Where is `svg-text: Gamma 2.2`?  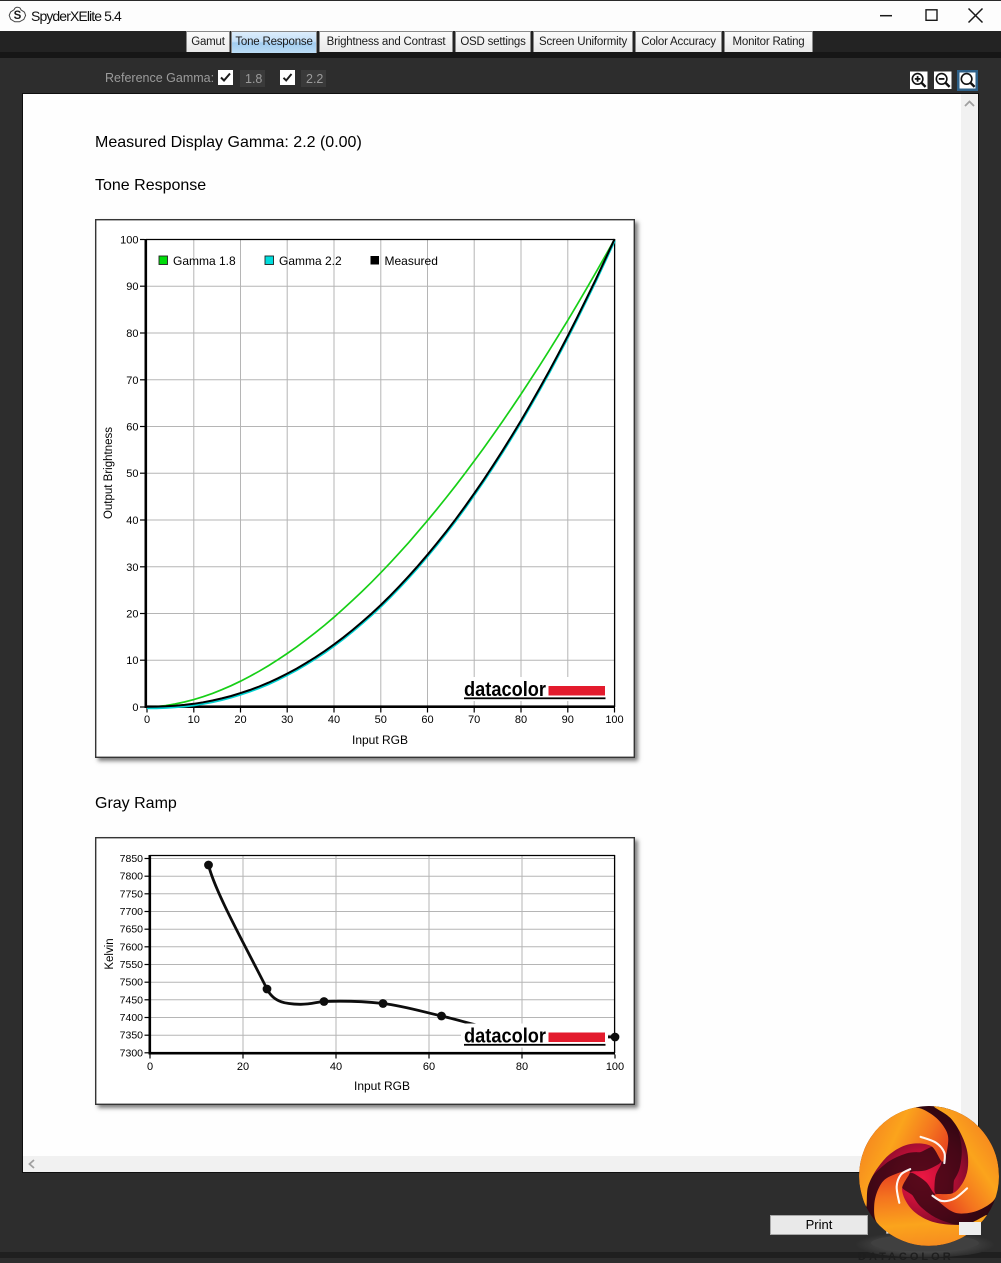 svg-text: Gamma 2.2 is located at coordinates (310, 261).